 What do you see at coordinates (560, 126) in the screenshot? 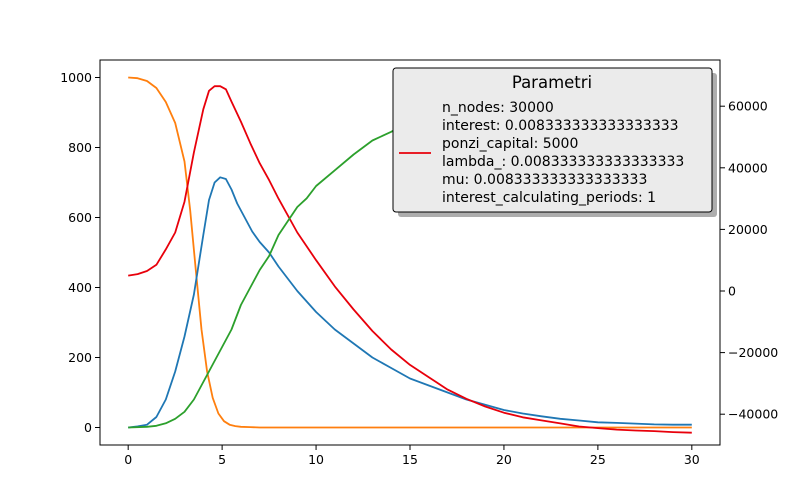
I see `legend-line-2: interest: 0.008333333333333333` at bounding box center [560, 126].